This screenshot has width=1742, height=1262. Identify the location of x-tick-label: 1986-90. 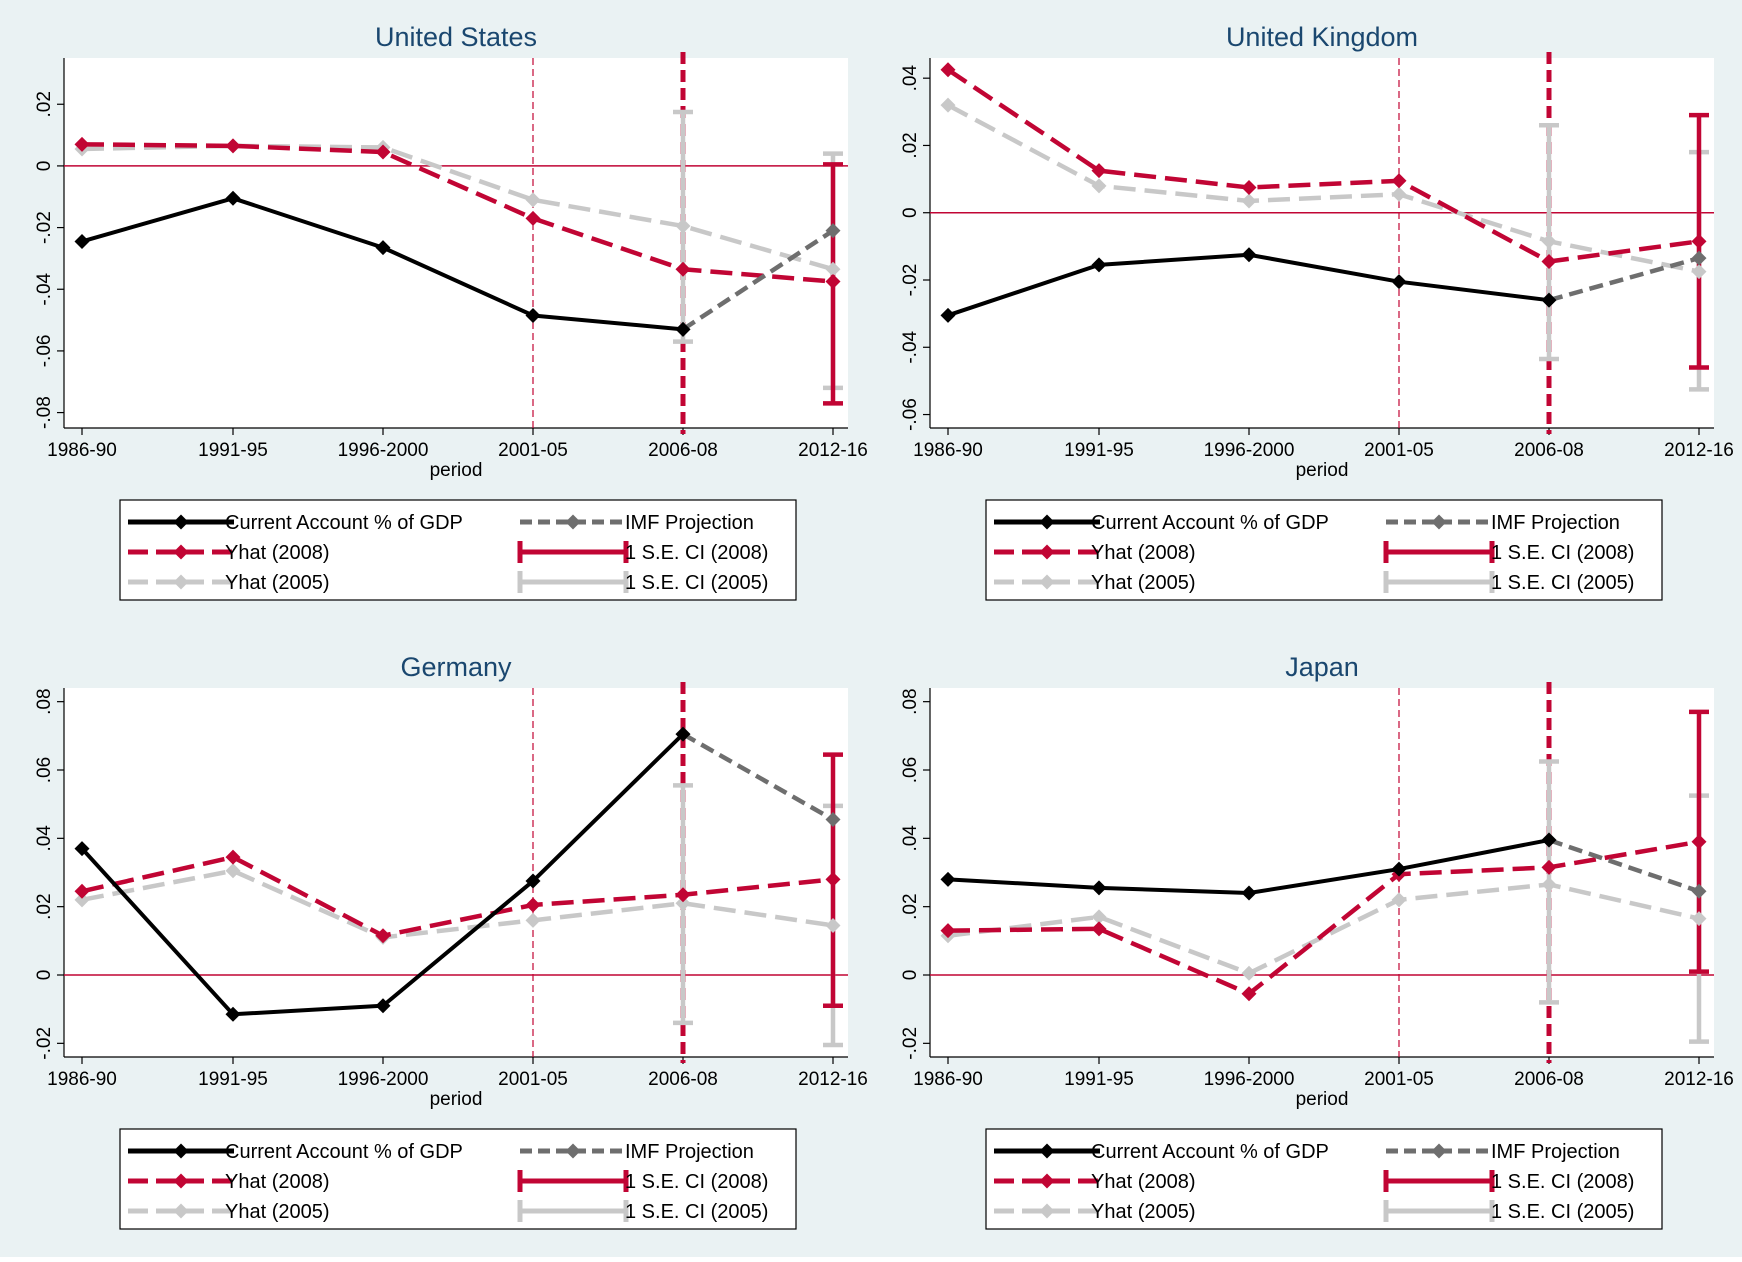
(948, 1079).